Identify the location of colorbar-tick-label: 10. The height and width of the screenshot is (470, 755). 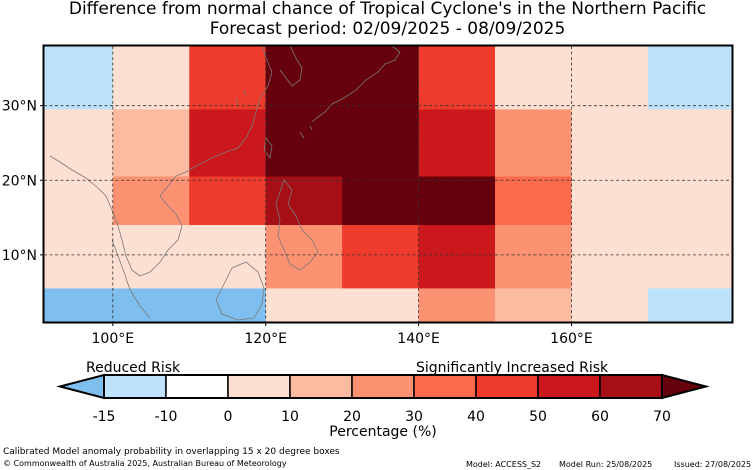
(290, 417).